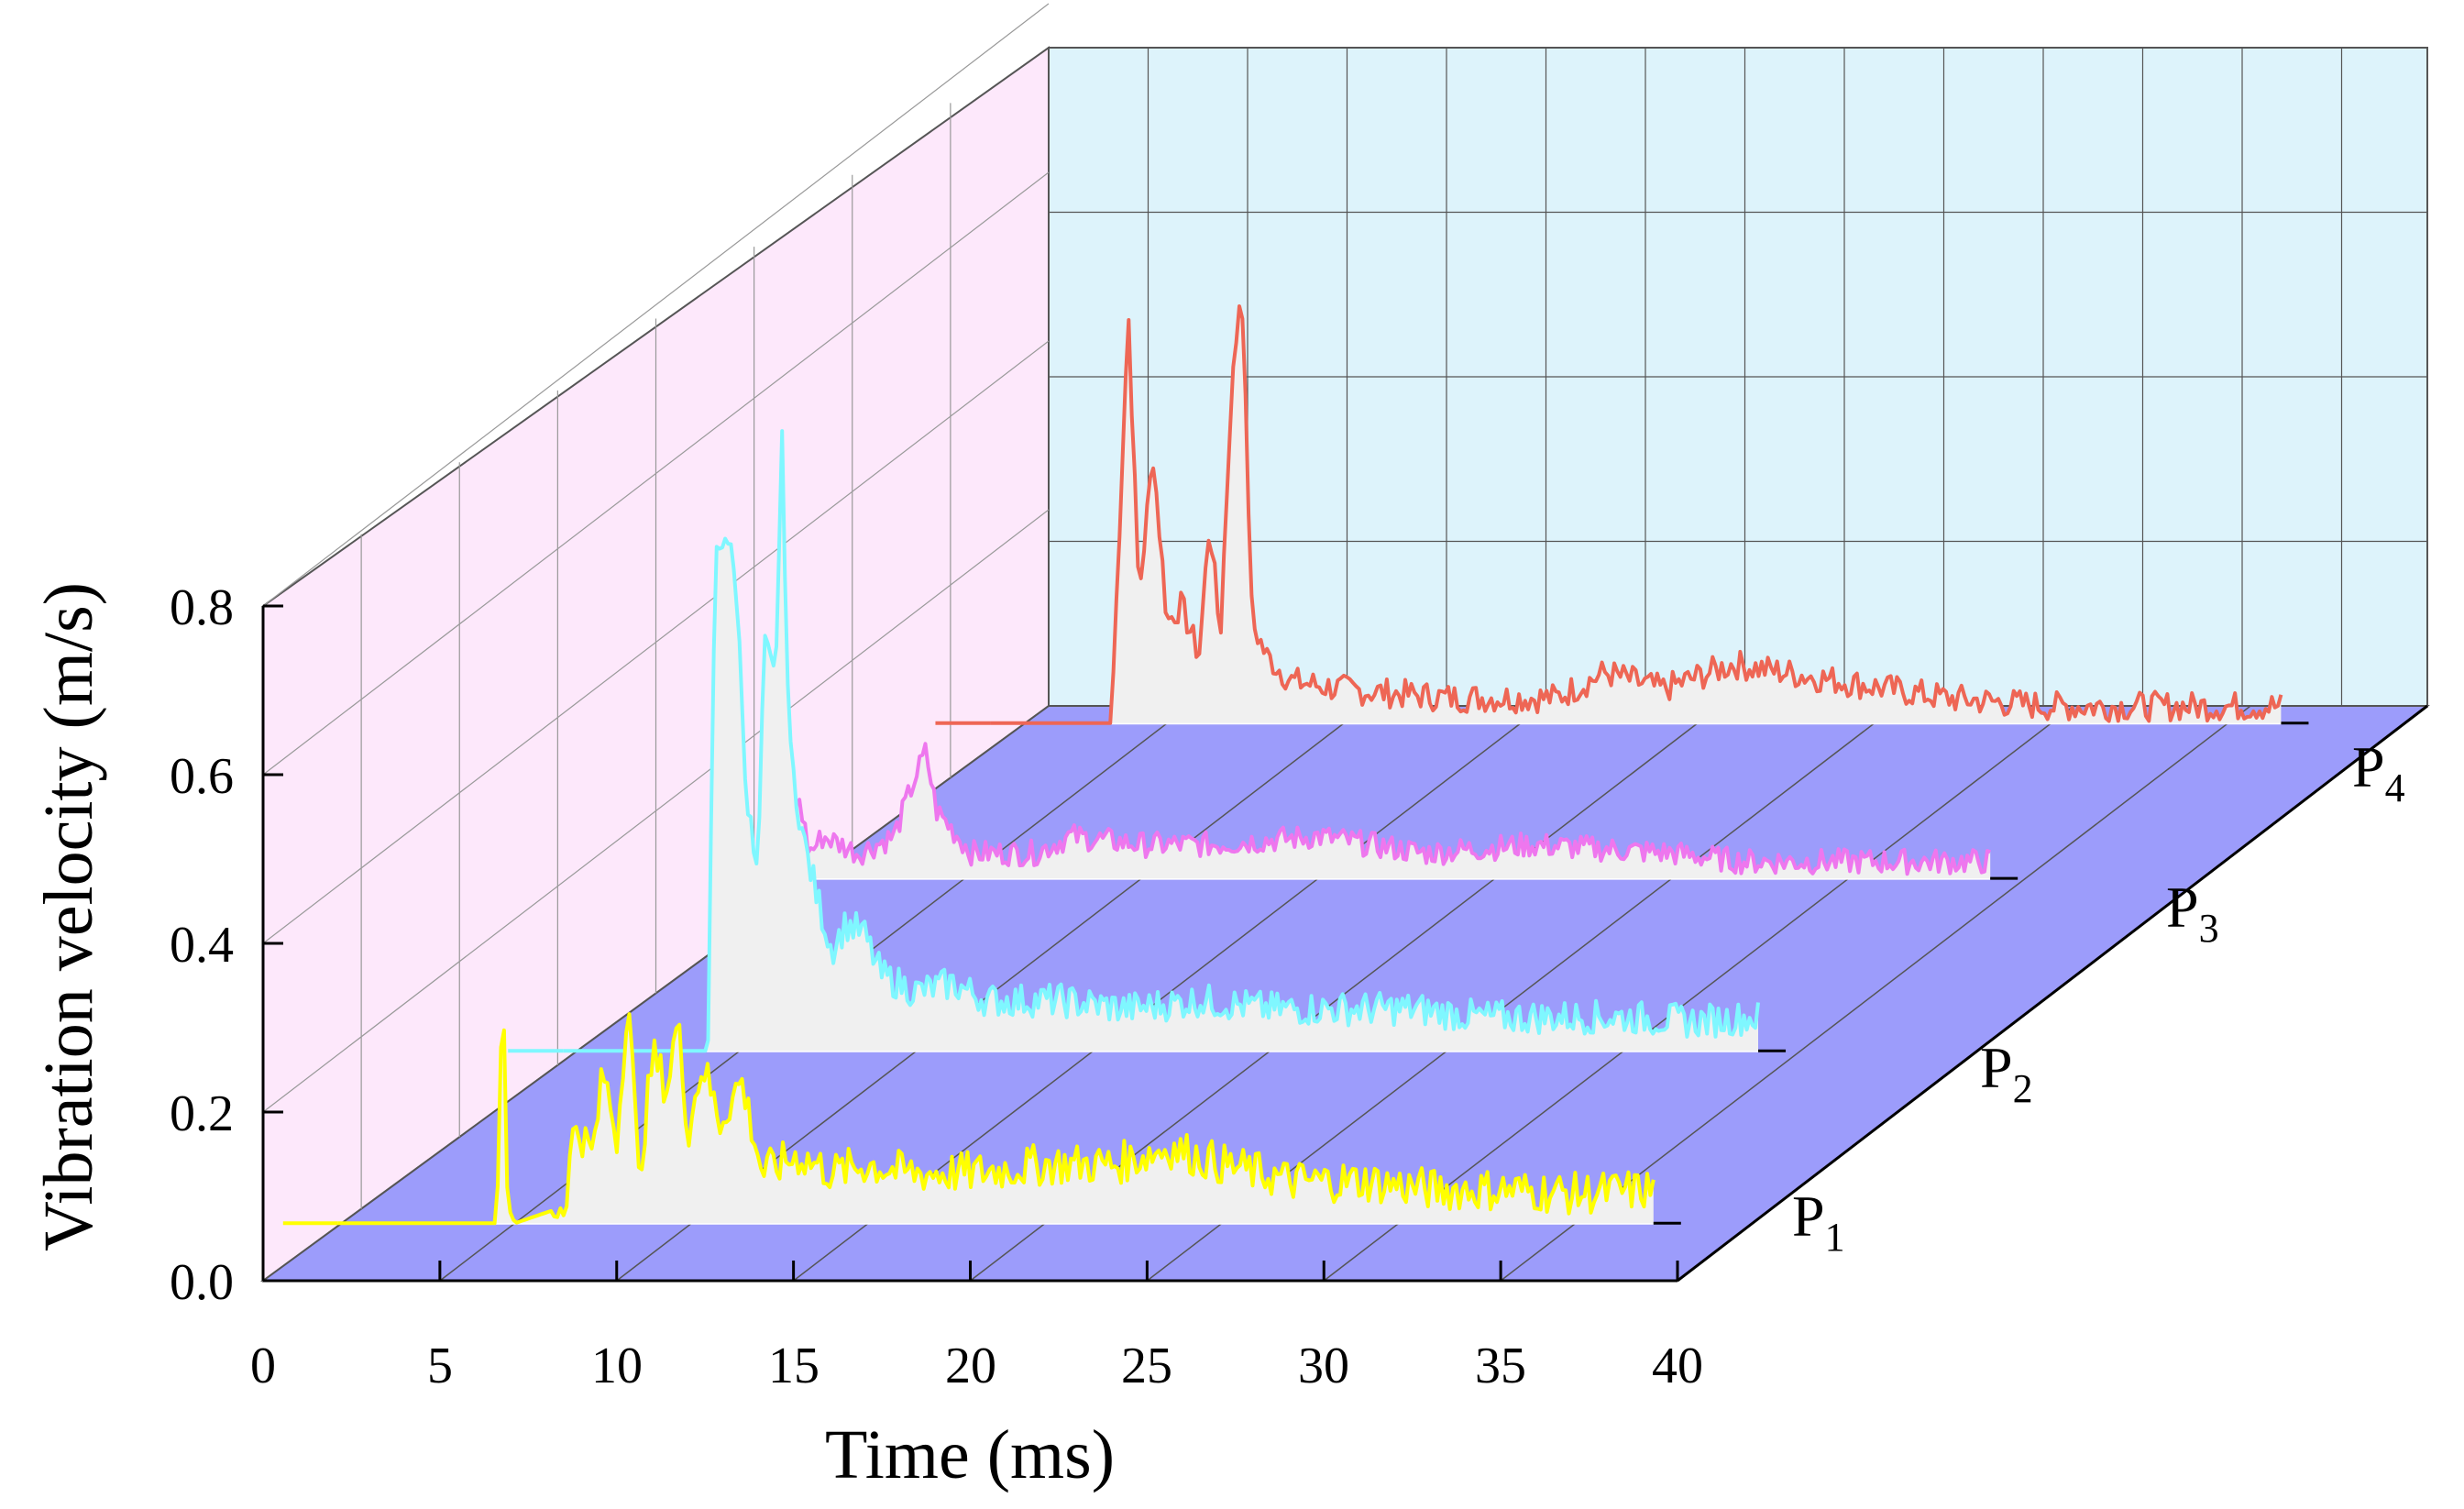  What do you see at coordinates (202, 1113) in the screenshot?
I see `y-tick-label: 0.2` at bounding box center [202, 1113].